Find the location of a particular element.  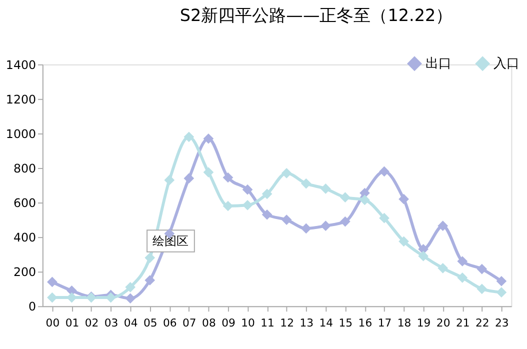

x-tick-label: 03 is located at coordinates (111, 323).